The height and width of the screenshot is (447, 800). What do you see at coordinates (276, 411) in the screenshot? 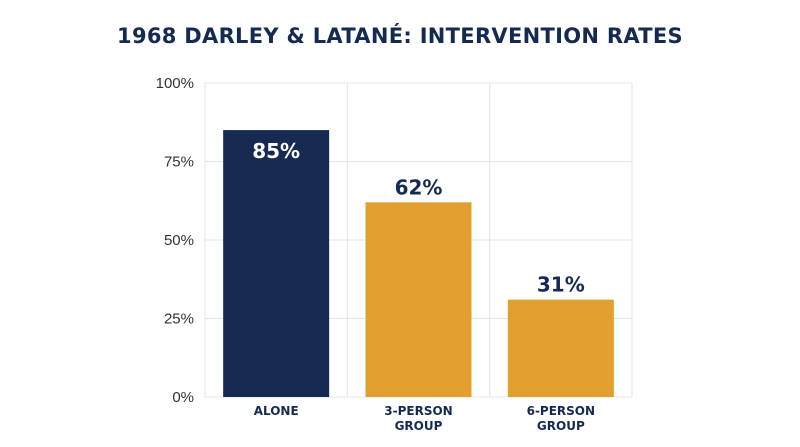
I see `x-tick-label: ALONE` at bounding box center [276, 411].